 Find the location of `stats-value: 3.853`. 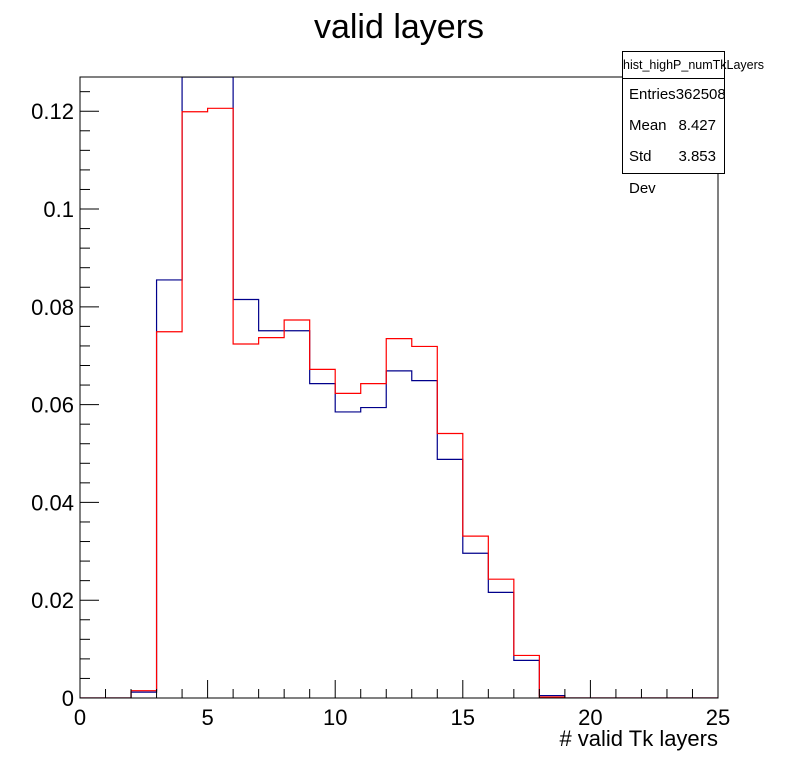

stats-value: 3.853 is located at coordinates (697, 156).